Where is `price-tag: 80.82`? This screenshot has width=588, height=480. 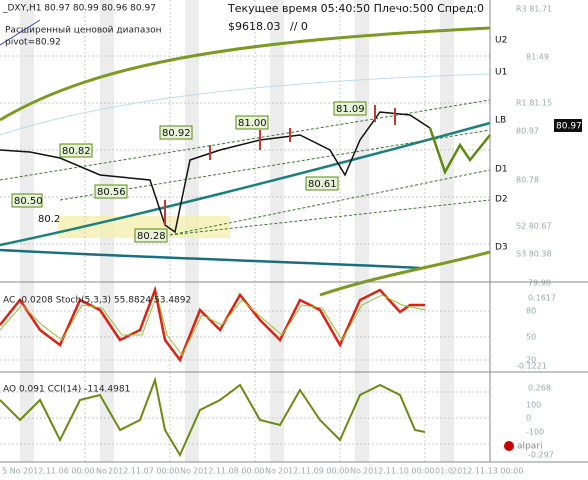 price-tag: 80.82 is located at coordinates (76, 151).